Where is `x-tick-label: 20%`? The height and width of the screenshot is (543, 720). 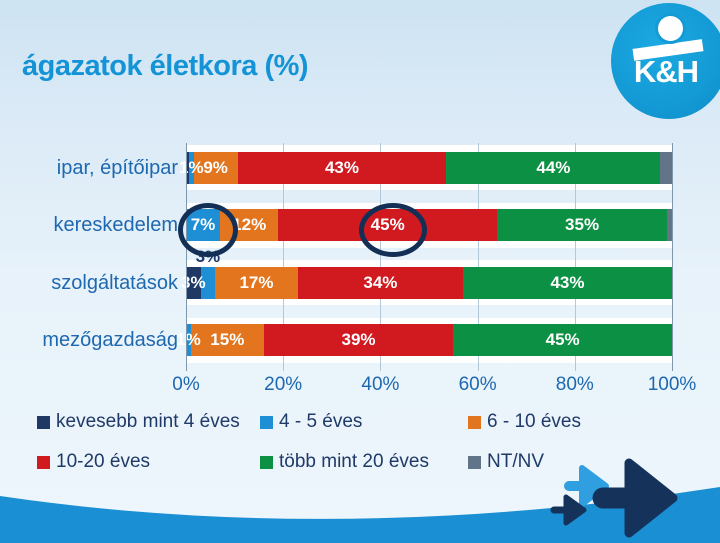 x-tick-label: 20% is located at coordinates (283, 384).